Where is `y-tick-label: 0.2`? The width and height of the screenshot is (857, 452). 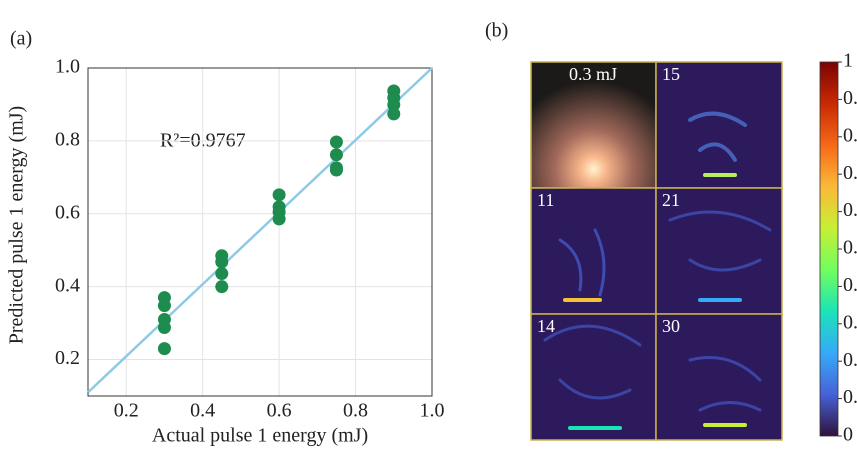 y-tick-label: 0.2 is located at coordinates (67, 358).